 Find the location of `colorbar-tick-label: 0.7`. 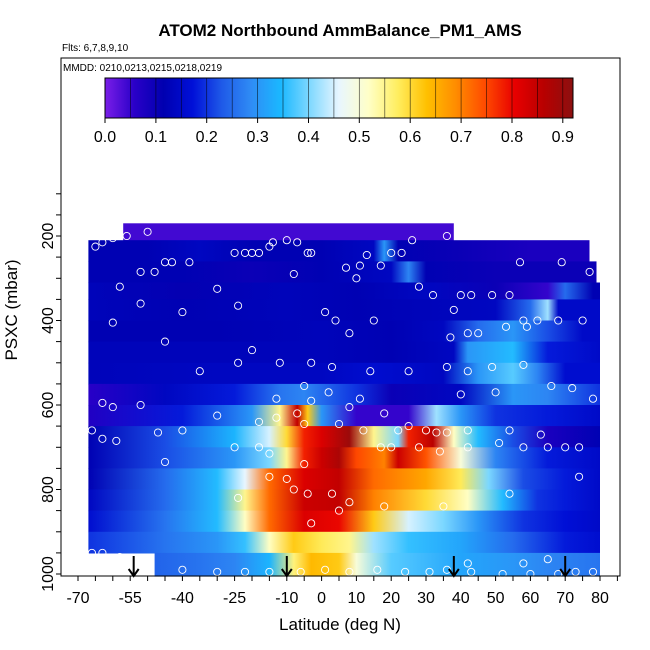

colorbar-tick-label: 0.7 is located at coordinates (461, 137).